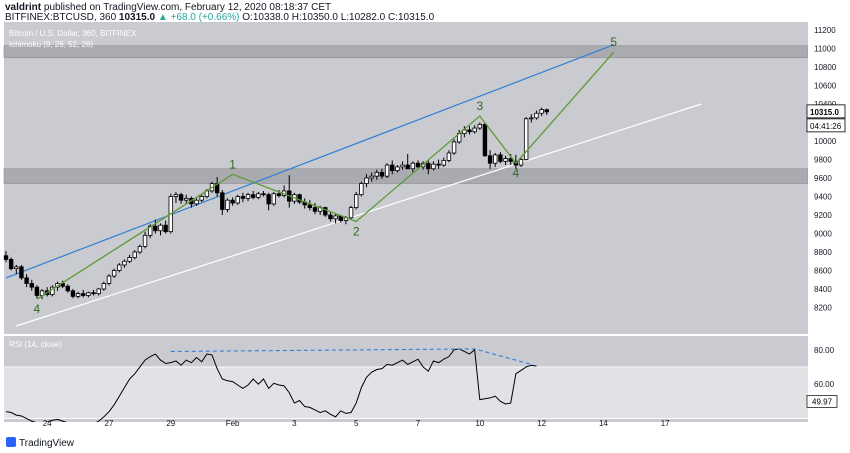 This screenshot has width=850, height=453. I want to click on price-tick-label: 8600, so click(823, 271).